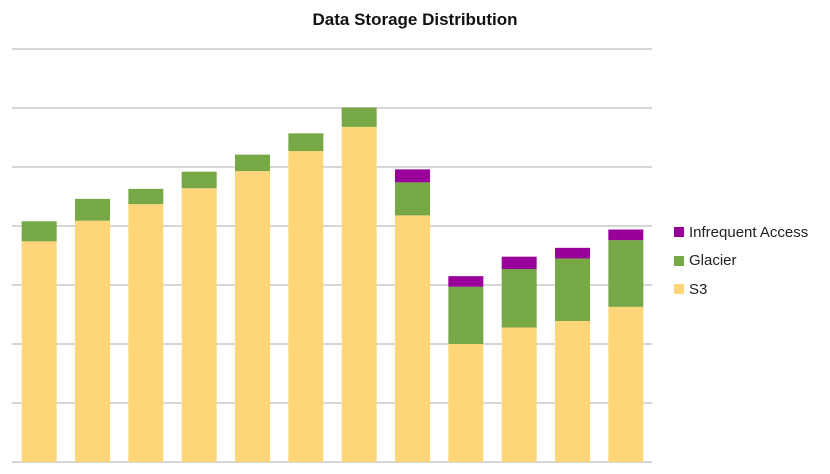  I want to click on legend-item-s3: S3, so click(741, 289).